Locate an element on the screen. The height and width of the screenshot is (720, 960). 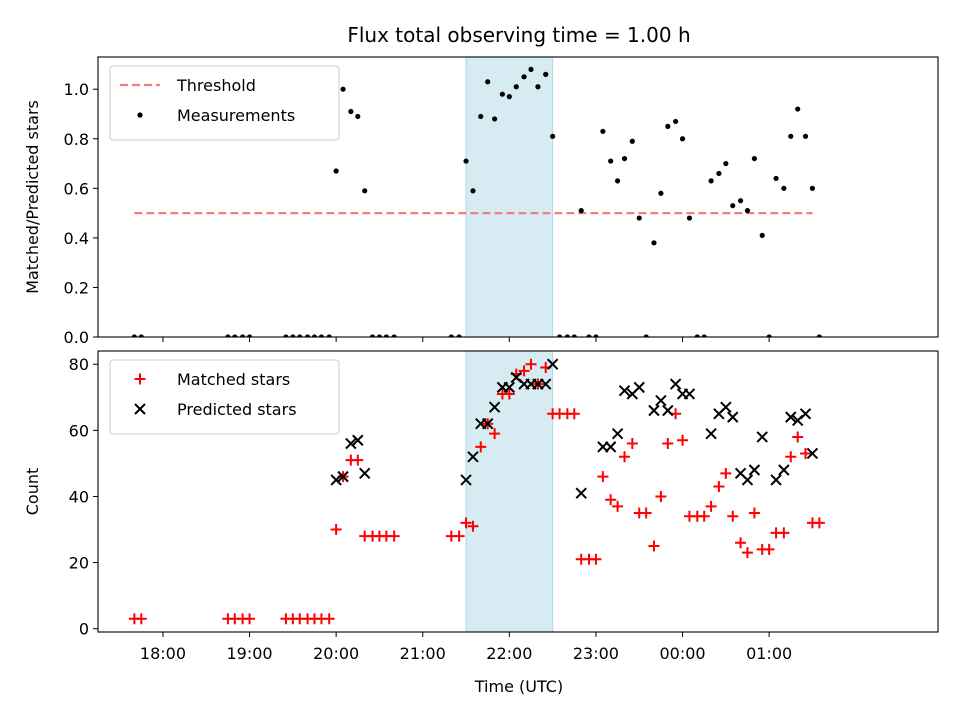
bottom-panel-x-ticks: 18:00 19:00 20:00 21:00 22:00 23:00 00:00 01:00 is located at coordinates (466, 647).